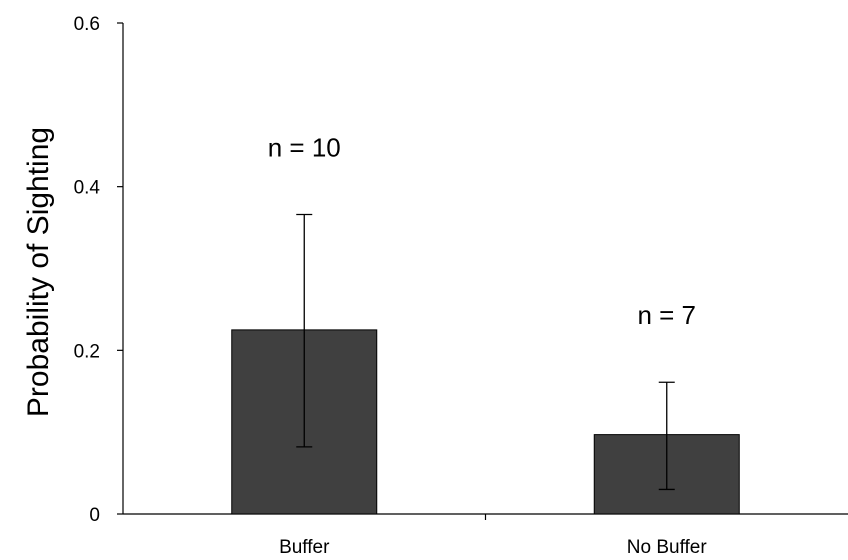  I want to click on y-axis-label: Probability of Sighting, so click(38, 272).